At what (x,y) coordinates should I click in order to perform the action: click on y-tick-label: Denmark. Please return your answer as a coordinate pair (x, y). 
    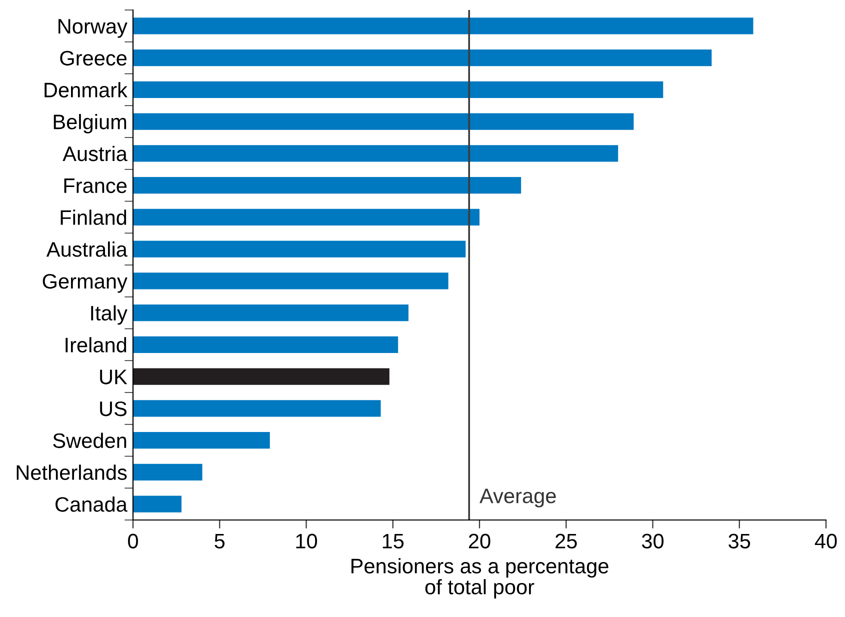
    Looking at the image, I should click on (86, 90).